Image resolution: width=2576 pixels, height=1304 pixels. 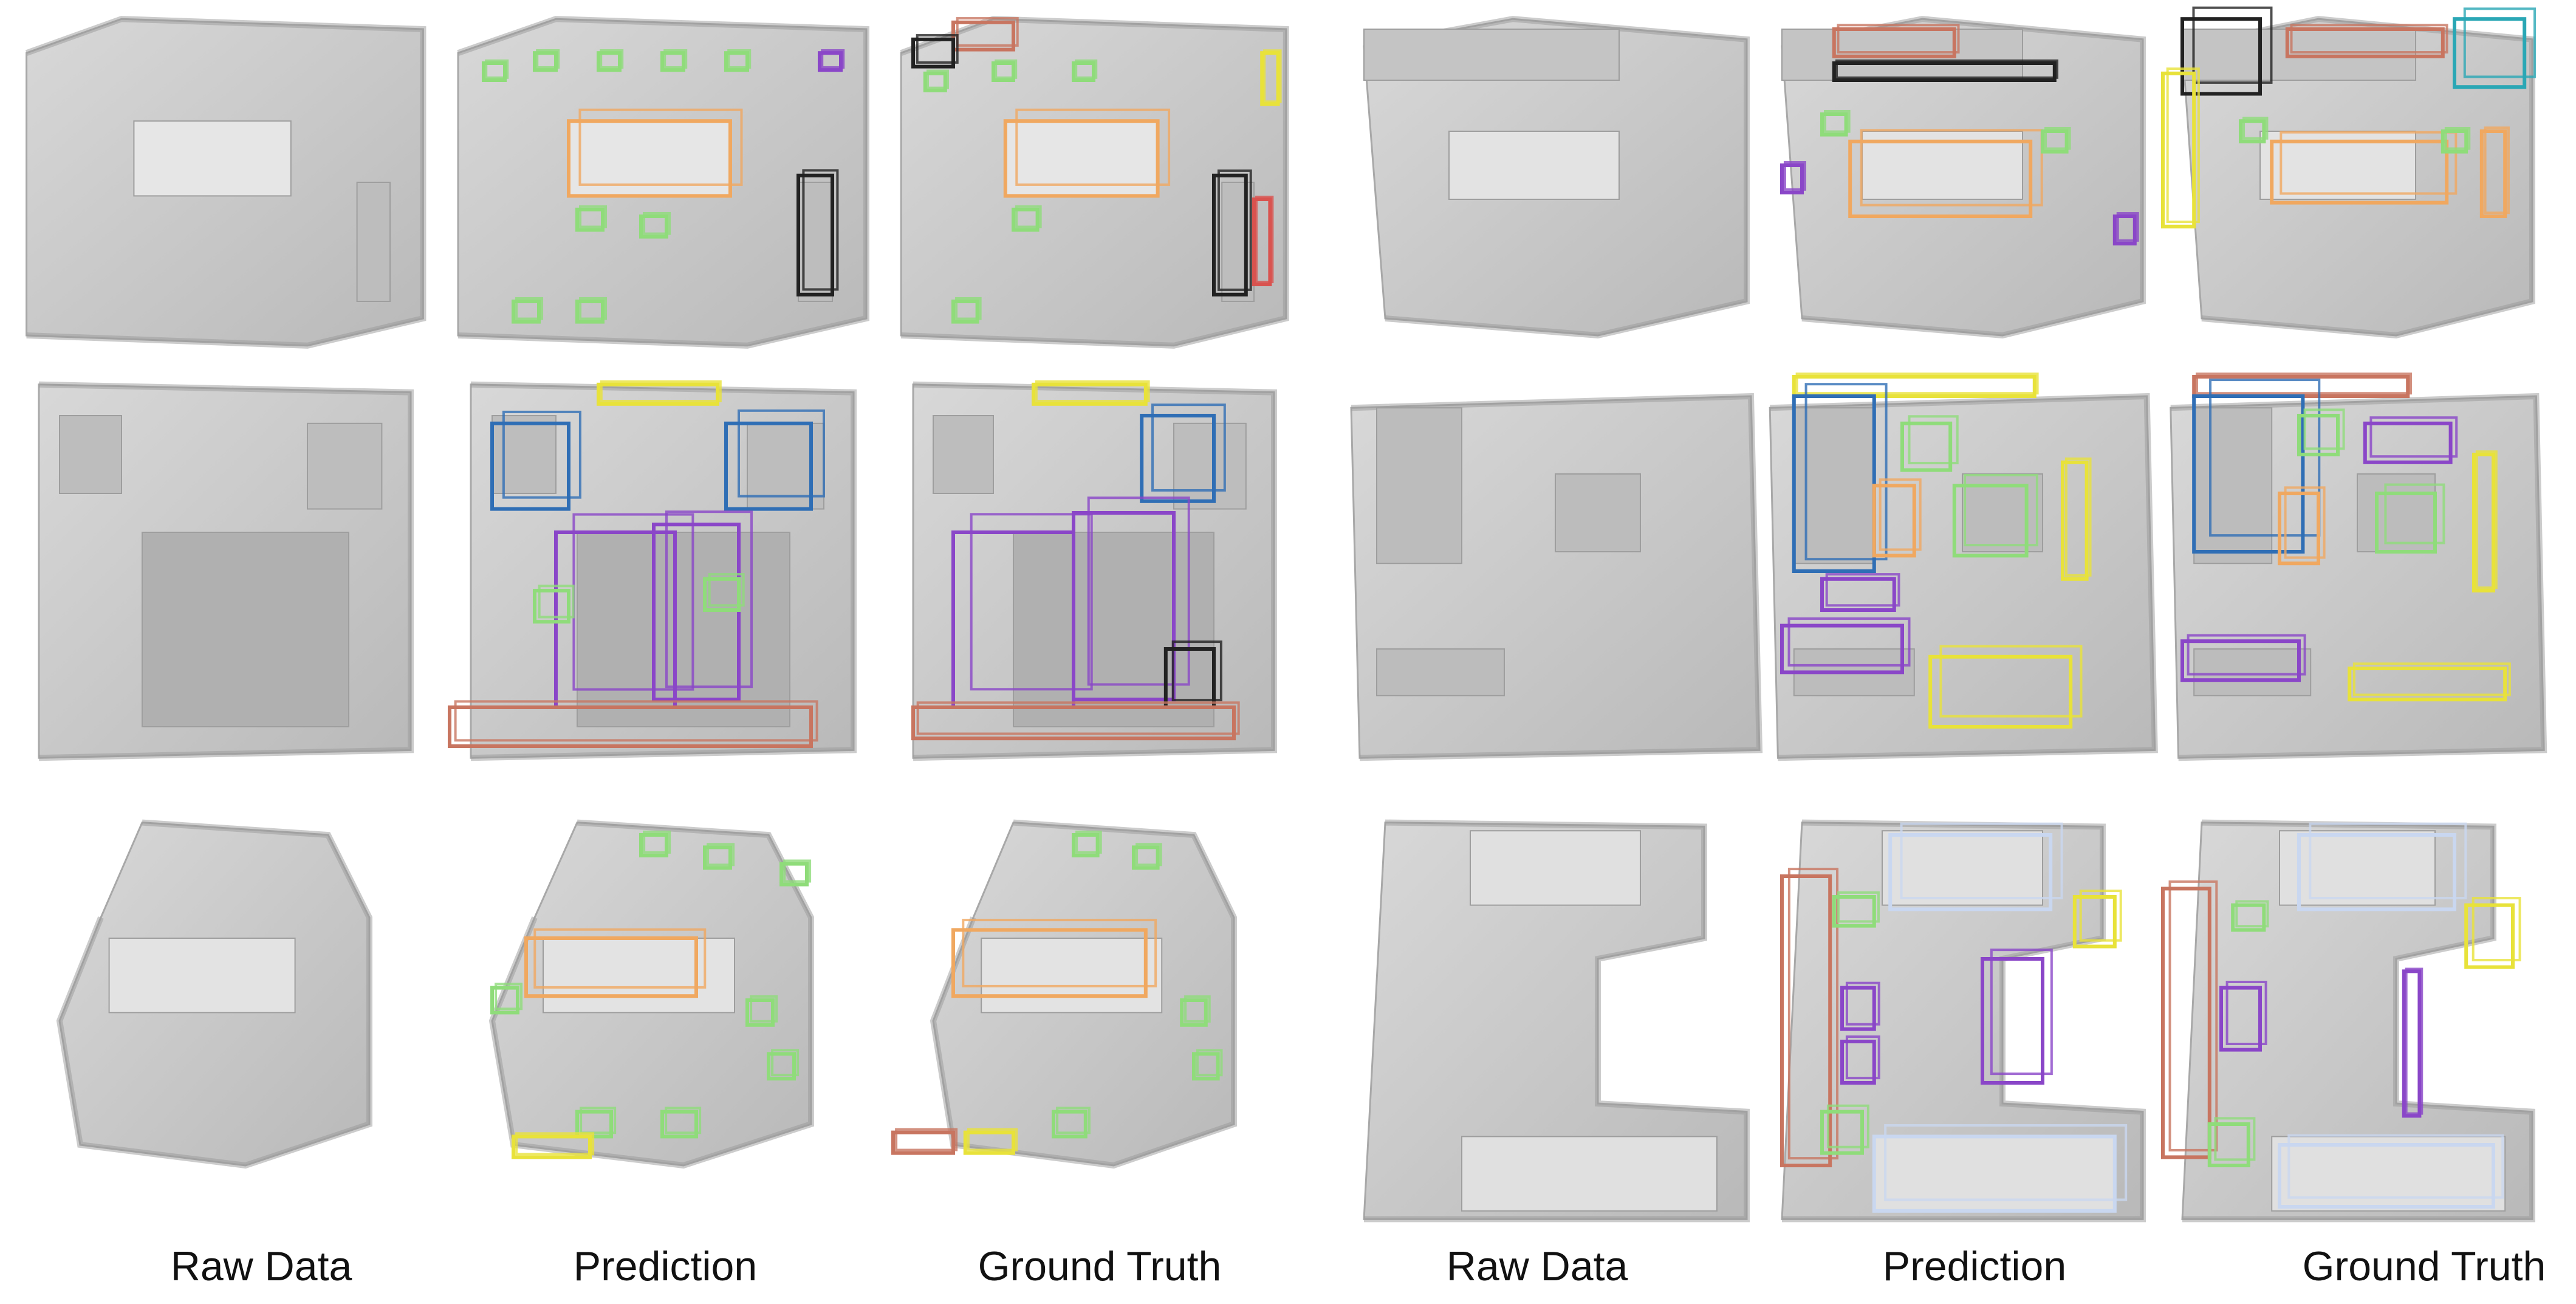 I want to click on scene-panel-r2-c3, so click(x=1556, y=1021).